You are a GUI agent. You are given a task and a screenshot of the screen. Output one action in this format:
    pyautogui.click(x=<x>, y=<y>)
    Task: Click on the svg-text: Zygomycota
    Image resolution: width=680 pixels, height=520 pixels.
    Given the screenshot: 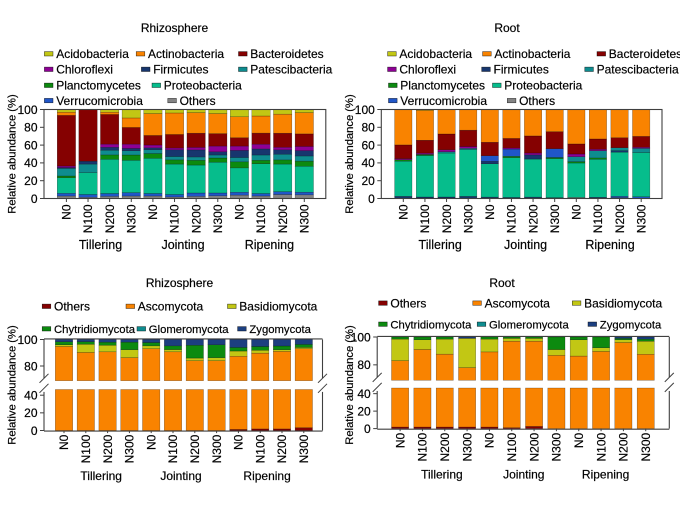 What is the action you would take?
    pyautogui.click(x=631, y=326)
    